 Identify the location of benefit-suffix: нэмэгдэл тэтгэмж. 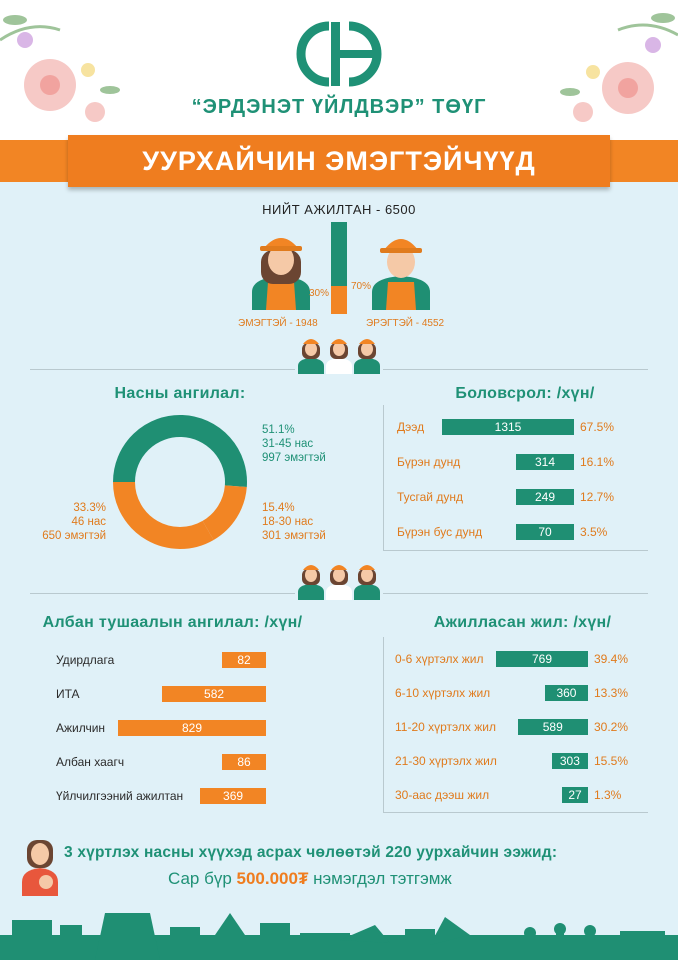
(380, 878).